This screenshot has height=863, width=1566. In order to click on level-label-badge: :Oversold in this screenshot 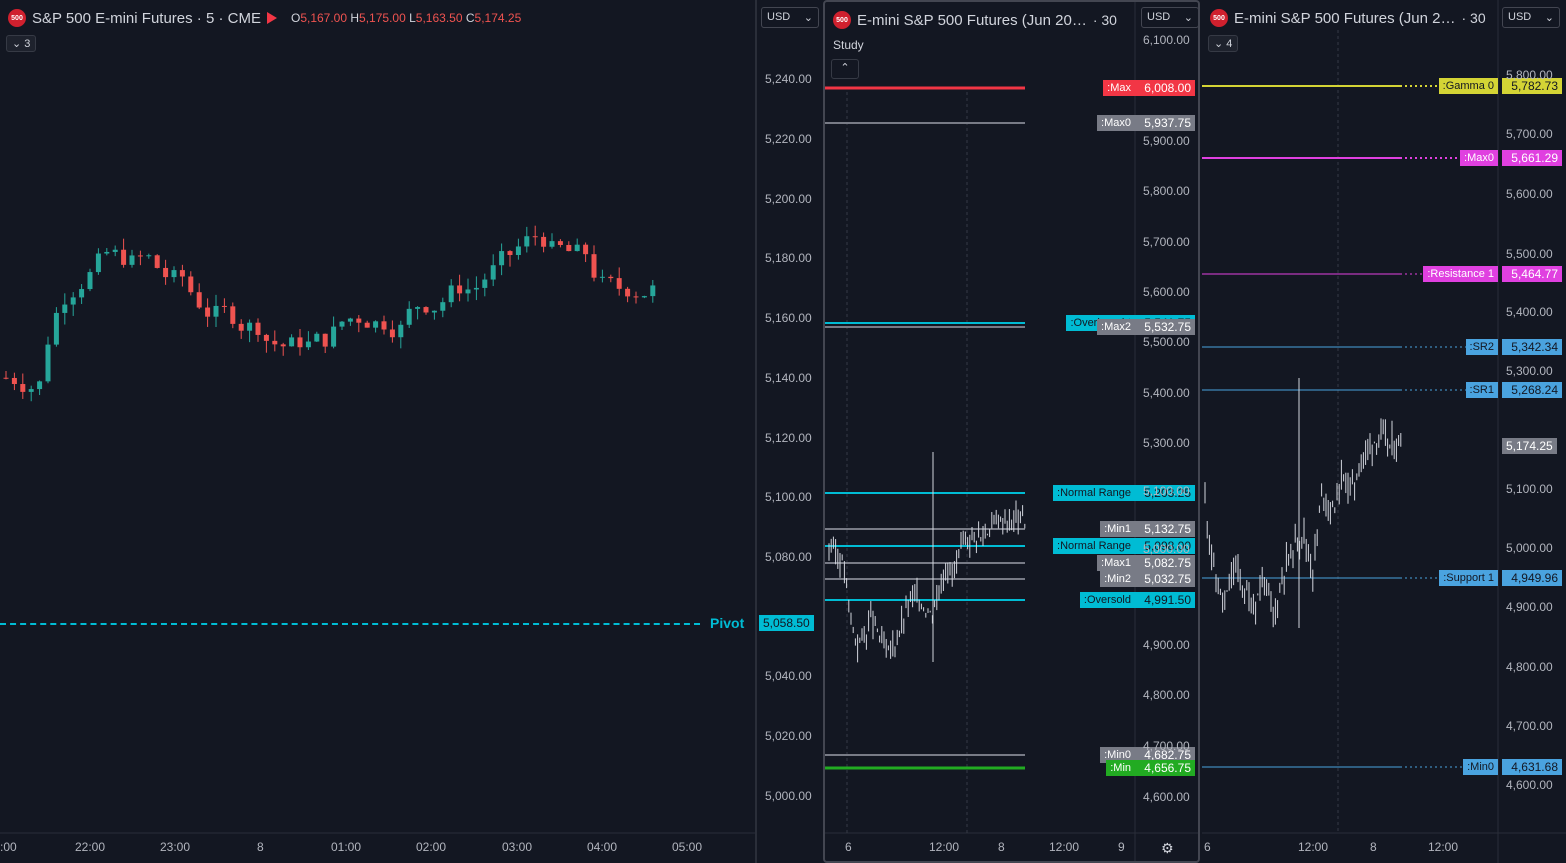, I will do `click(1107, 600)`.